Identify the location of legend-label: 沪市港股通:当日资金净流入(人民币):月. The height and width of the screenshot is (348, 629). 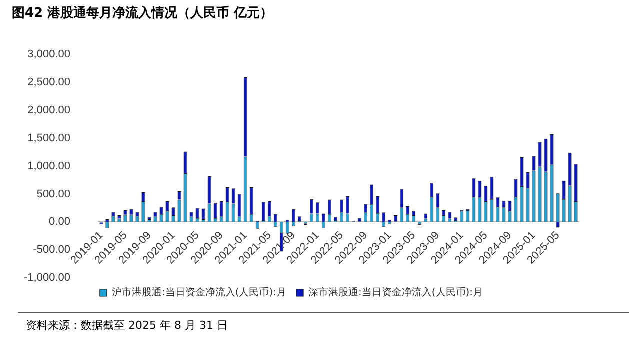
(199, 292).